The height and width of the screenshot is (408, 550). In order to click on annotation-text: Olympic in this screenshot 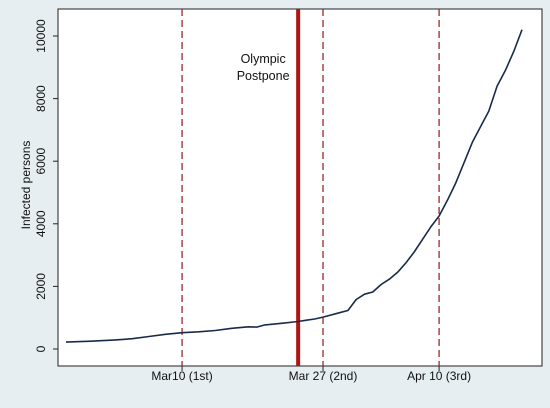, I will do `click(263, 59)`.